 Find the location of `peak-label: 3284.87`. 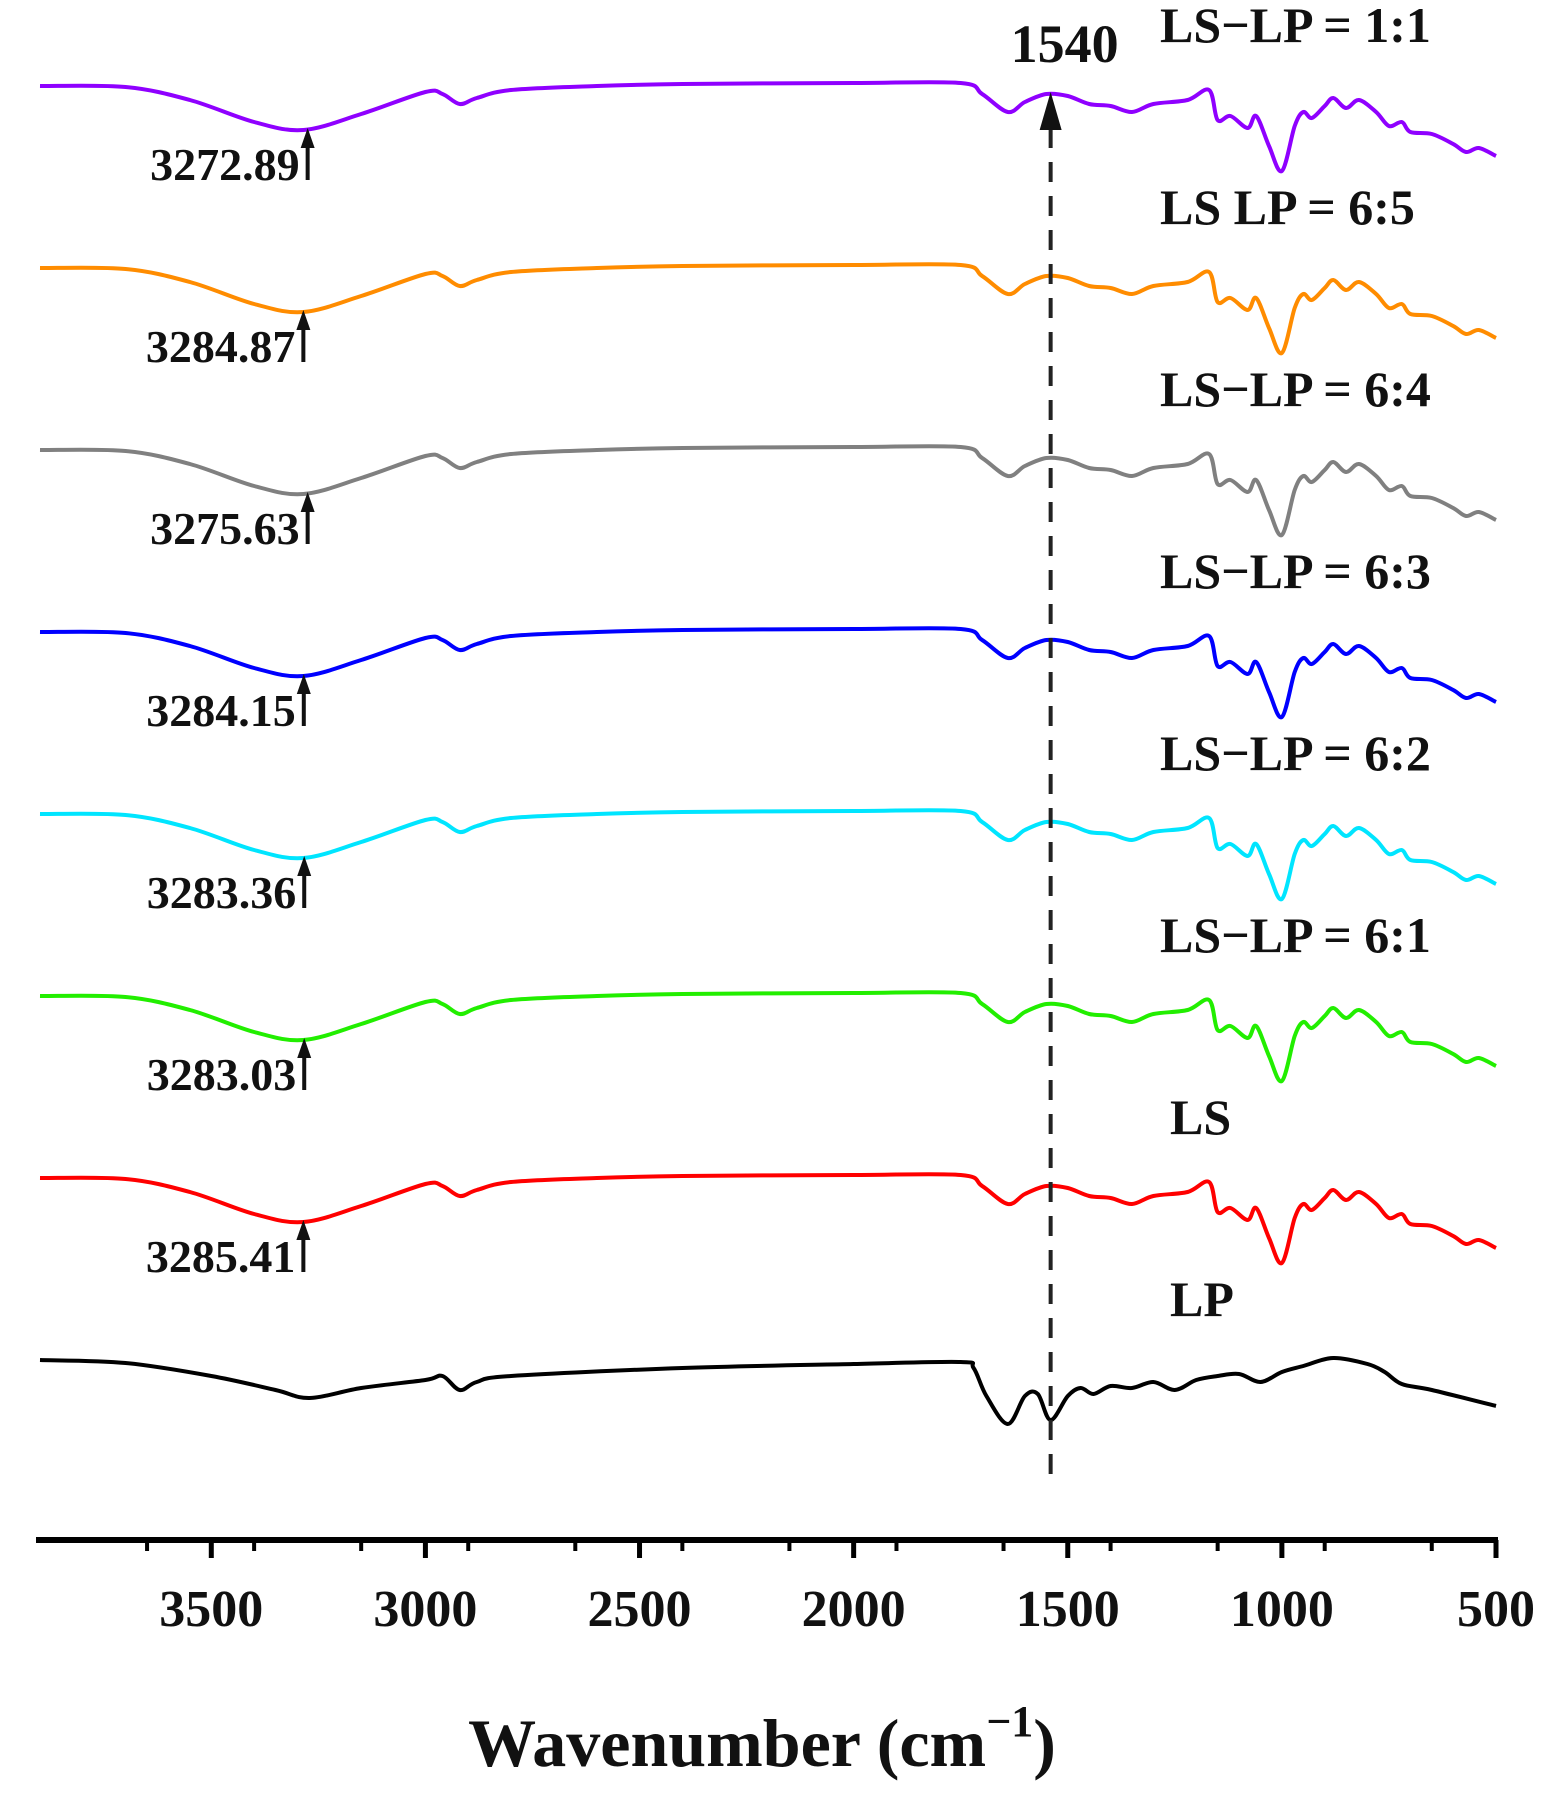

peak-label: 3284.87 is located at coordinates (221, 346).